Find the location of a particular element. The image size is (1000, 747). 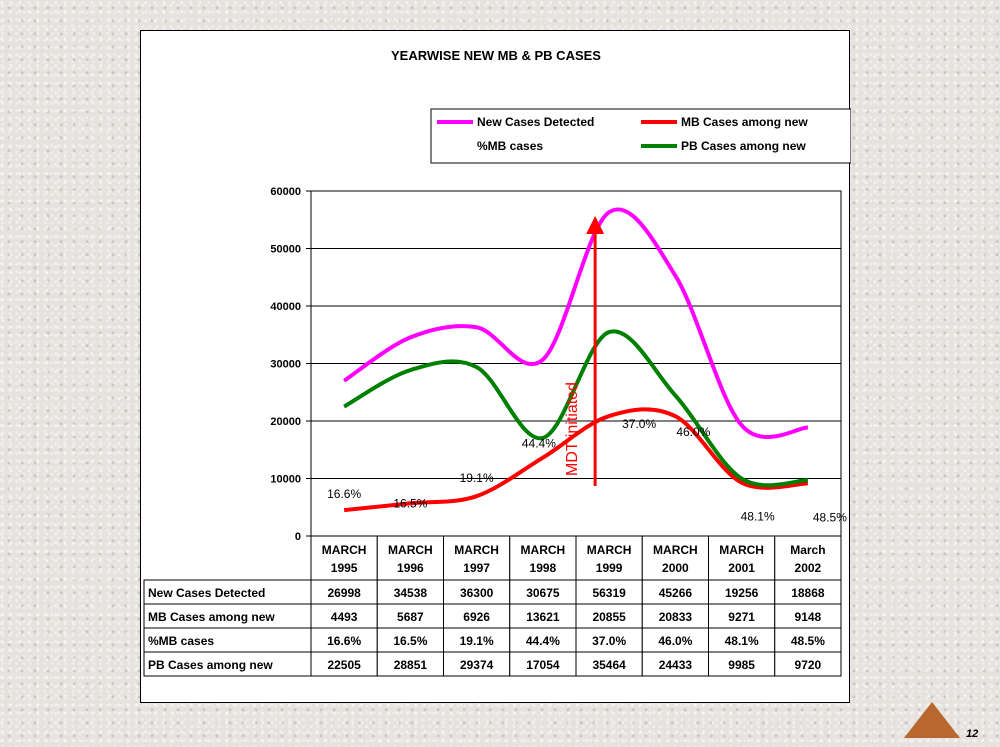

table-cell-value: 48.1% is located at coordinates (742, 641).